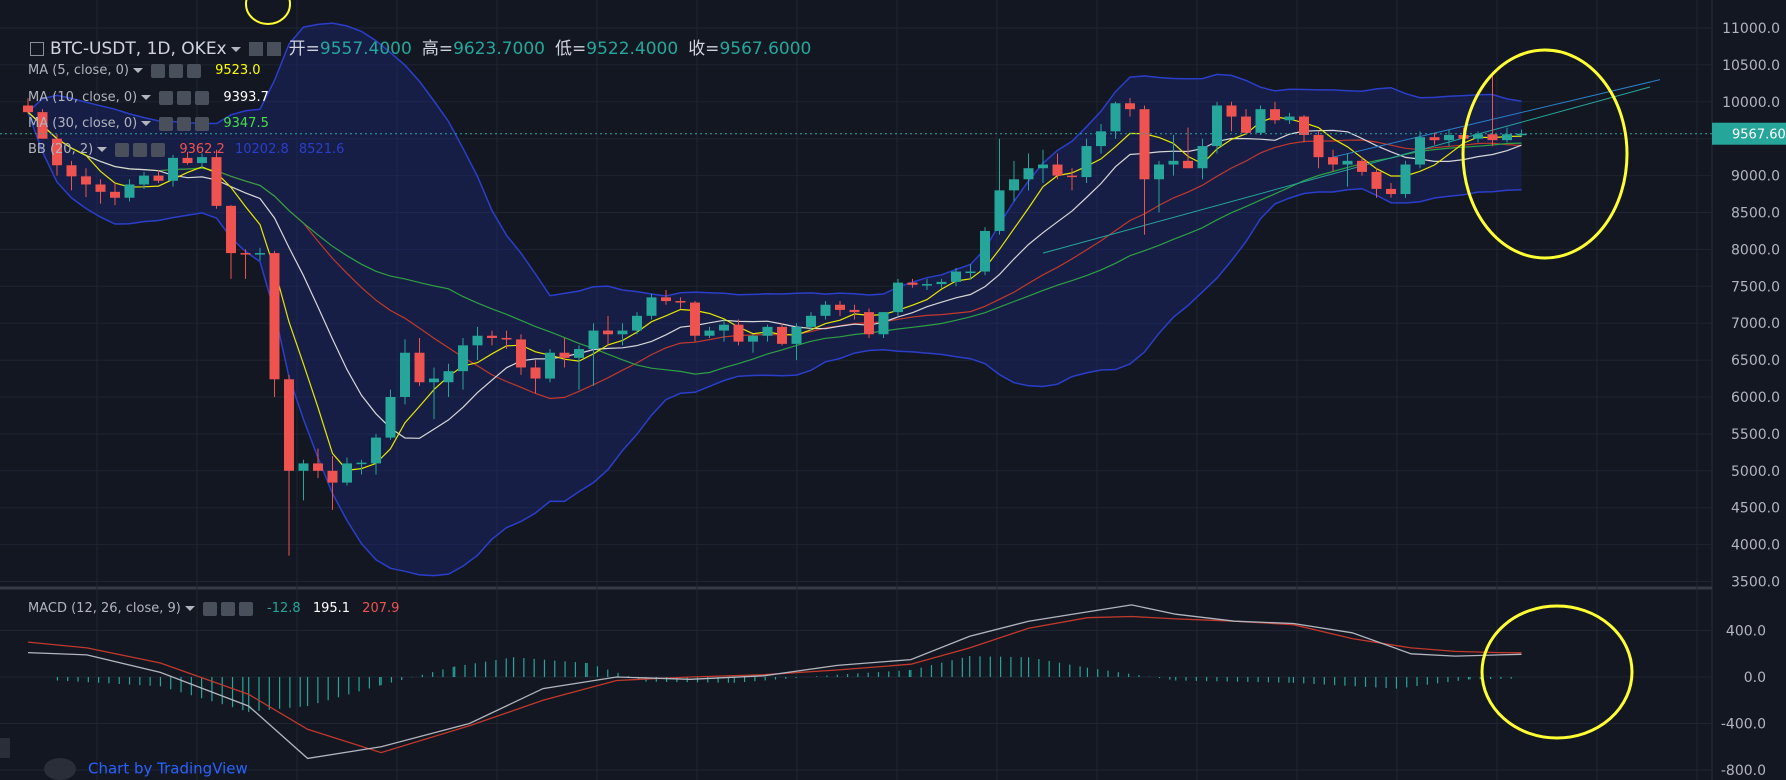 This screenshot has width=1786, height=780. Describe the element at coordinates (765, 49) in the screenshot. I see `close-value: 9567.6000` at that location.